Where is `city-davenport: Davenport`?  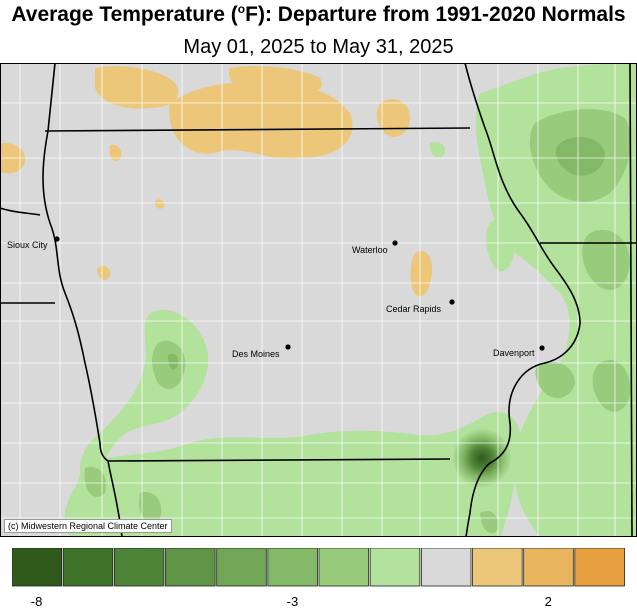 city-davenport: Davenport is located at coordinates (519, 351).